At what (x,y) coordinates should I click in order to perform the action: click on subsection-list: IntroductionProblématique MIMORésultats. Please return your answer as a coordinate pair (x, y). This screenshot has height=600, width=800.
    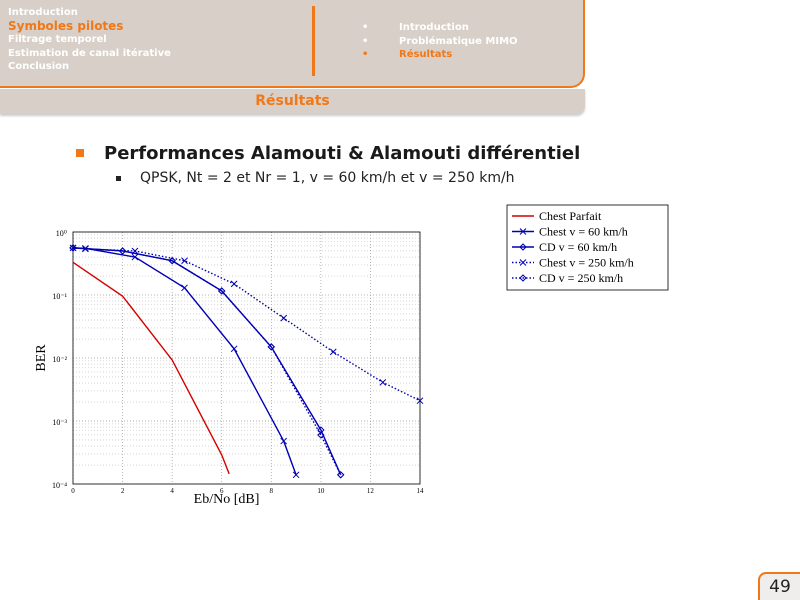
    Looking at the image, I should click on (440, 41).